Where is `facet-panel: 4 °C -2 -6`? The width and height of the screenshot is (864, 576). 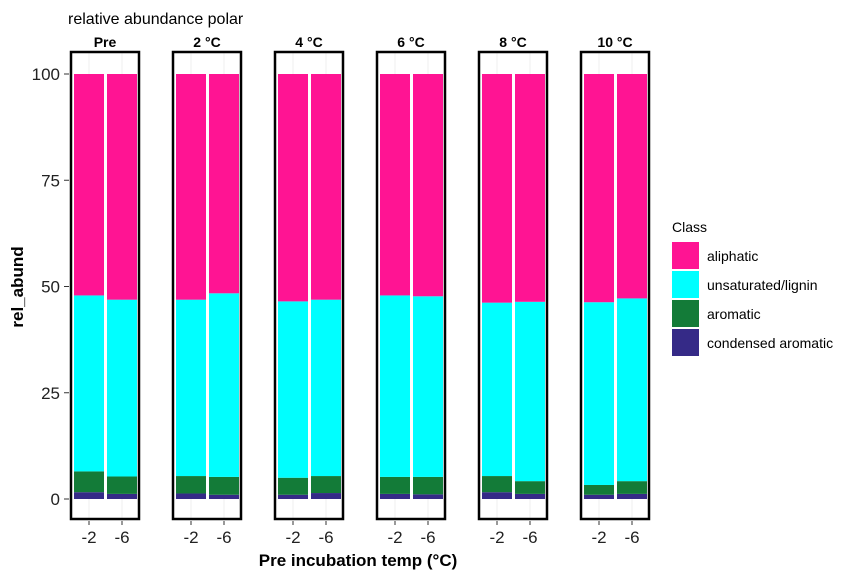
facet-panel: 4 °C -2 -6 is located at coordinates (309, 290).